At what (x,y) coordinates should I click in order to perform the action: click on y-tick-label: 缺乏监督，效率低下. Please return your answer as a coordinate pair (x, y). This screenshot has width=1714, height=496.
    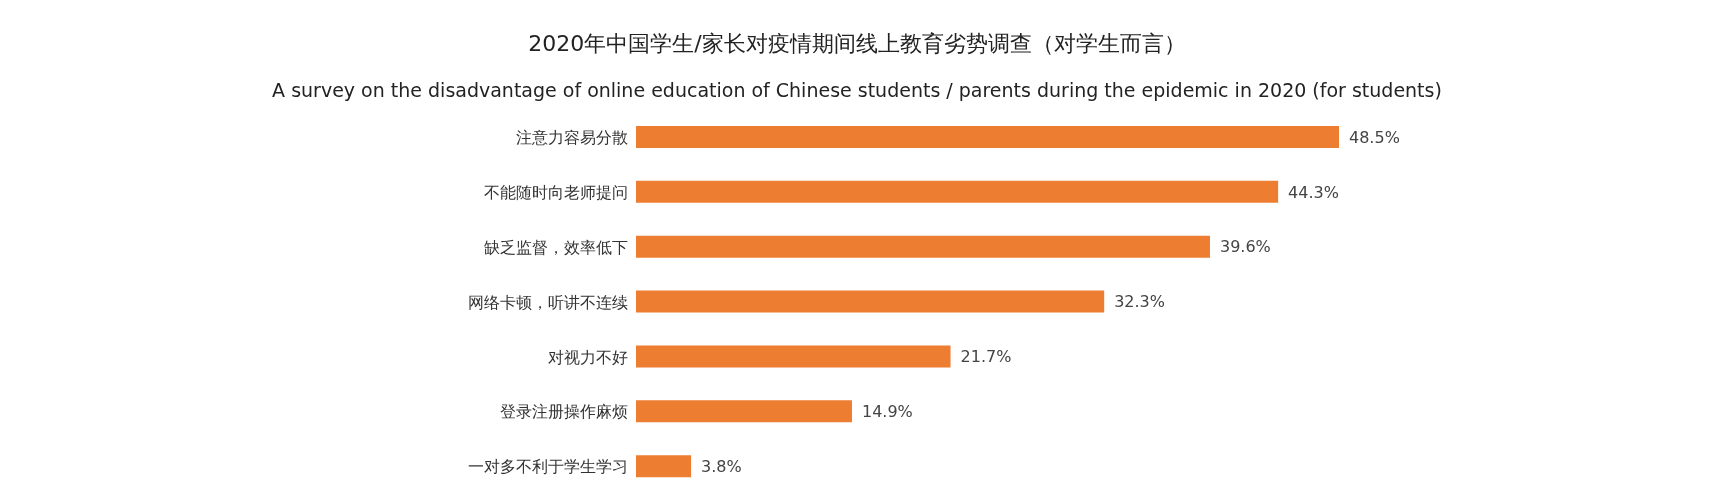
    Looking at the image, I should click on (556, 247).